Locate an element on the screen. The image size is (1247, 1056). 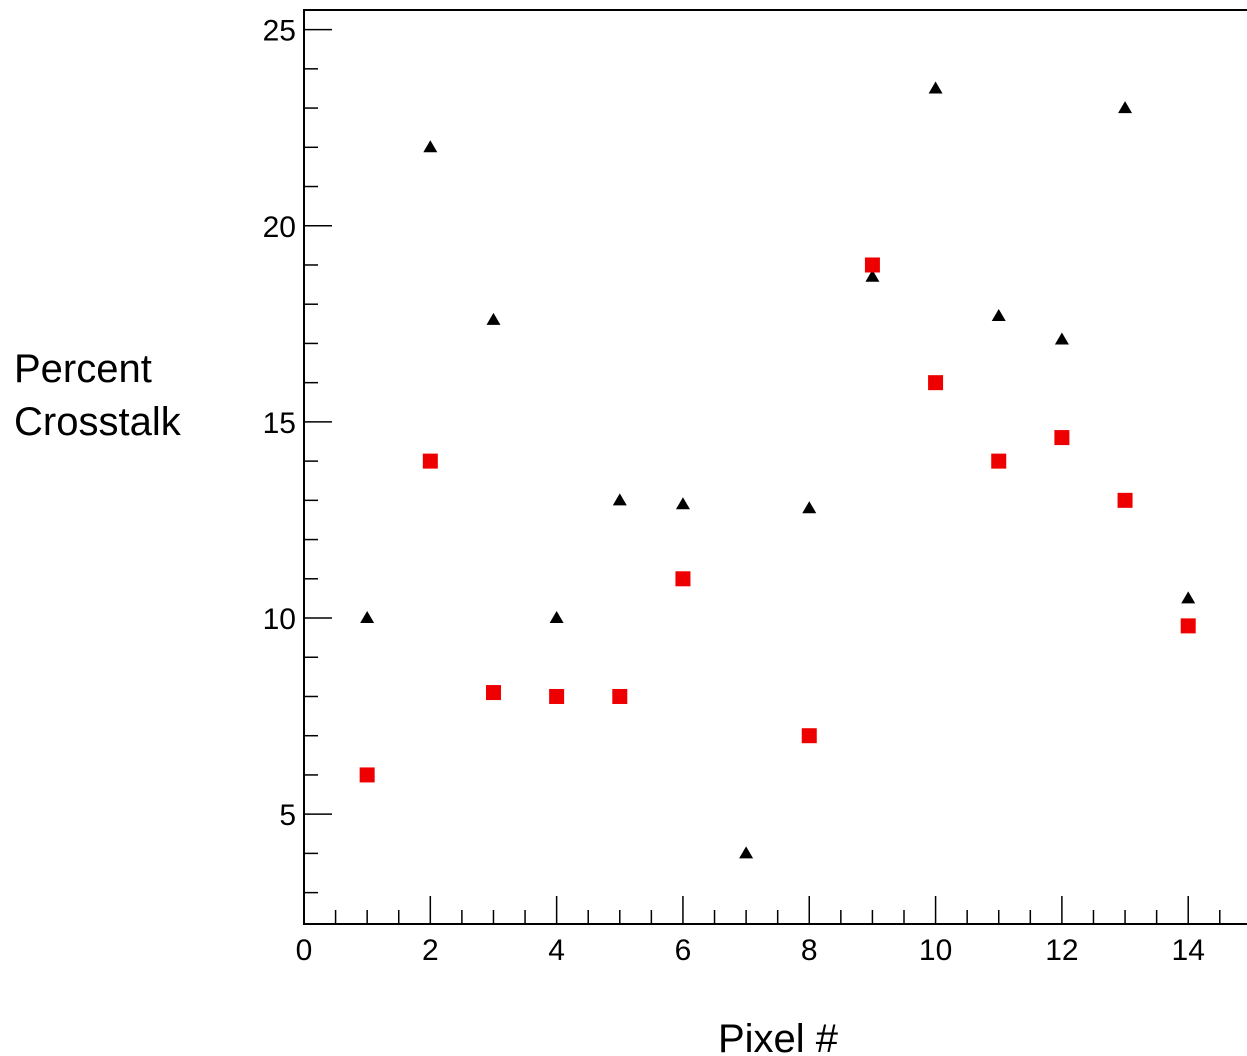
y-axis-title-line-1: Percent is located at coordinates (83, 369).